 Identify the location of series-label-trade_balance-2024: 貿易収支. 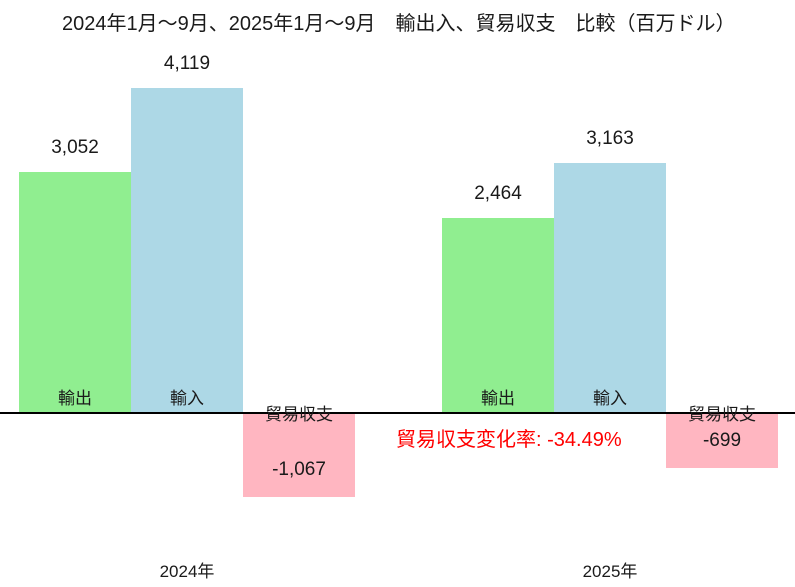
(299, 414).